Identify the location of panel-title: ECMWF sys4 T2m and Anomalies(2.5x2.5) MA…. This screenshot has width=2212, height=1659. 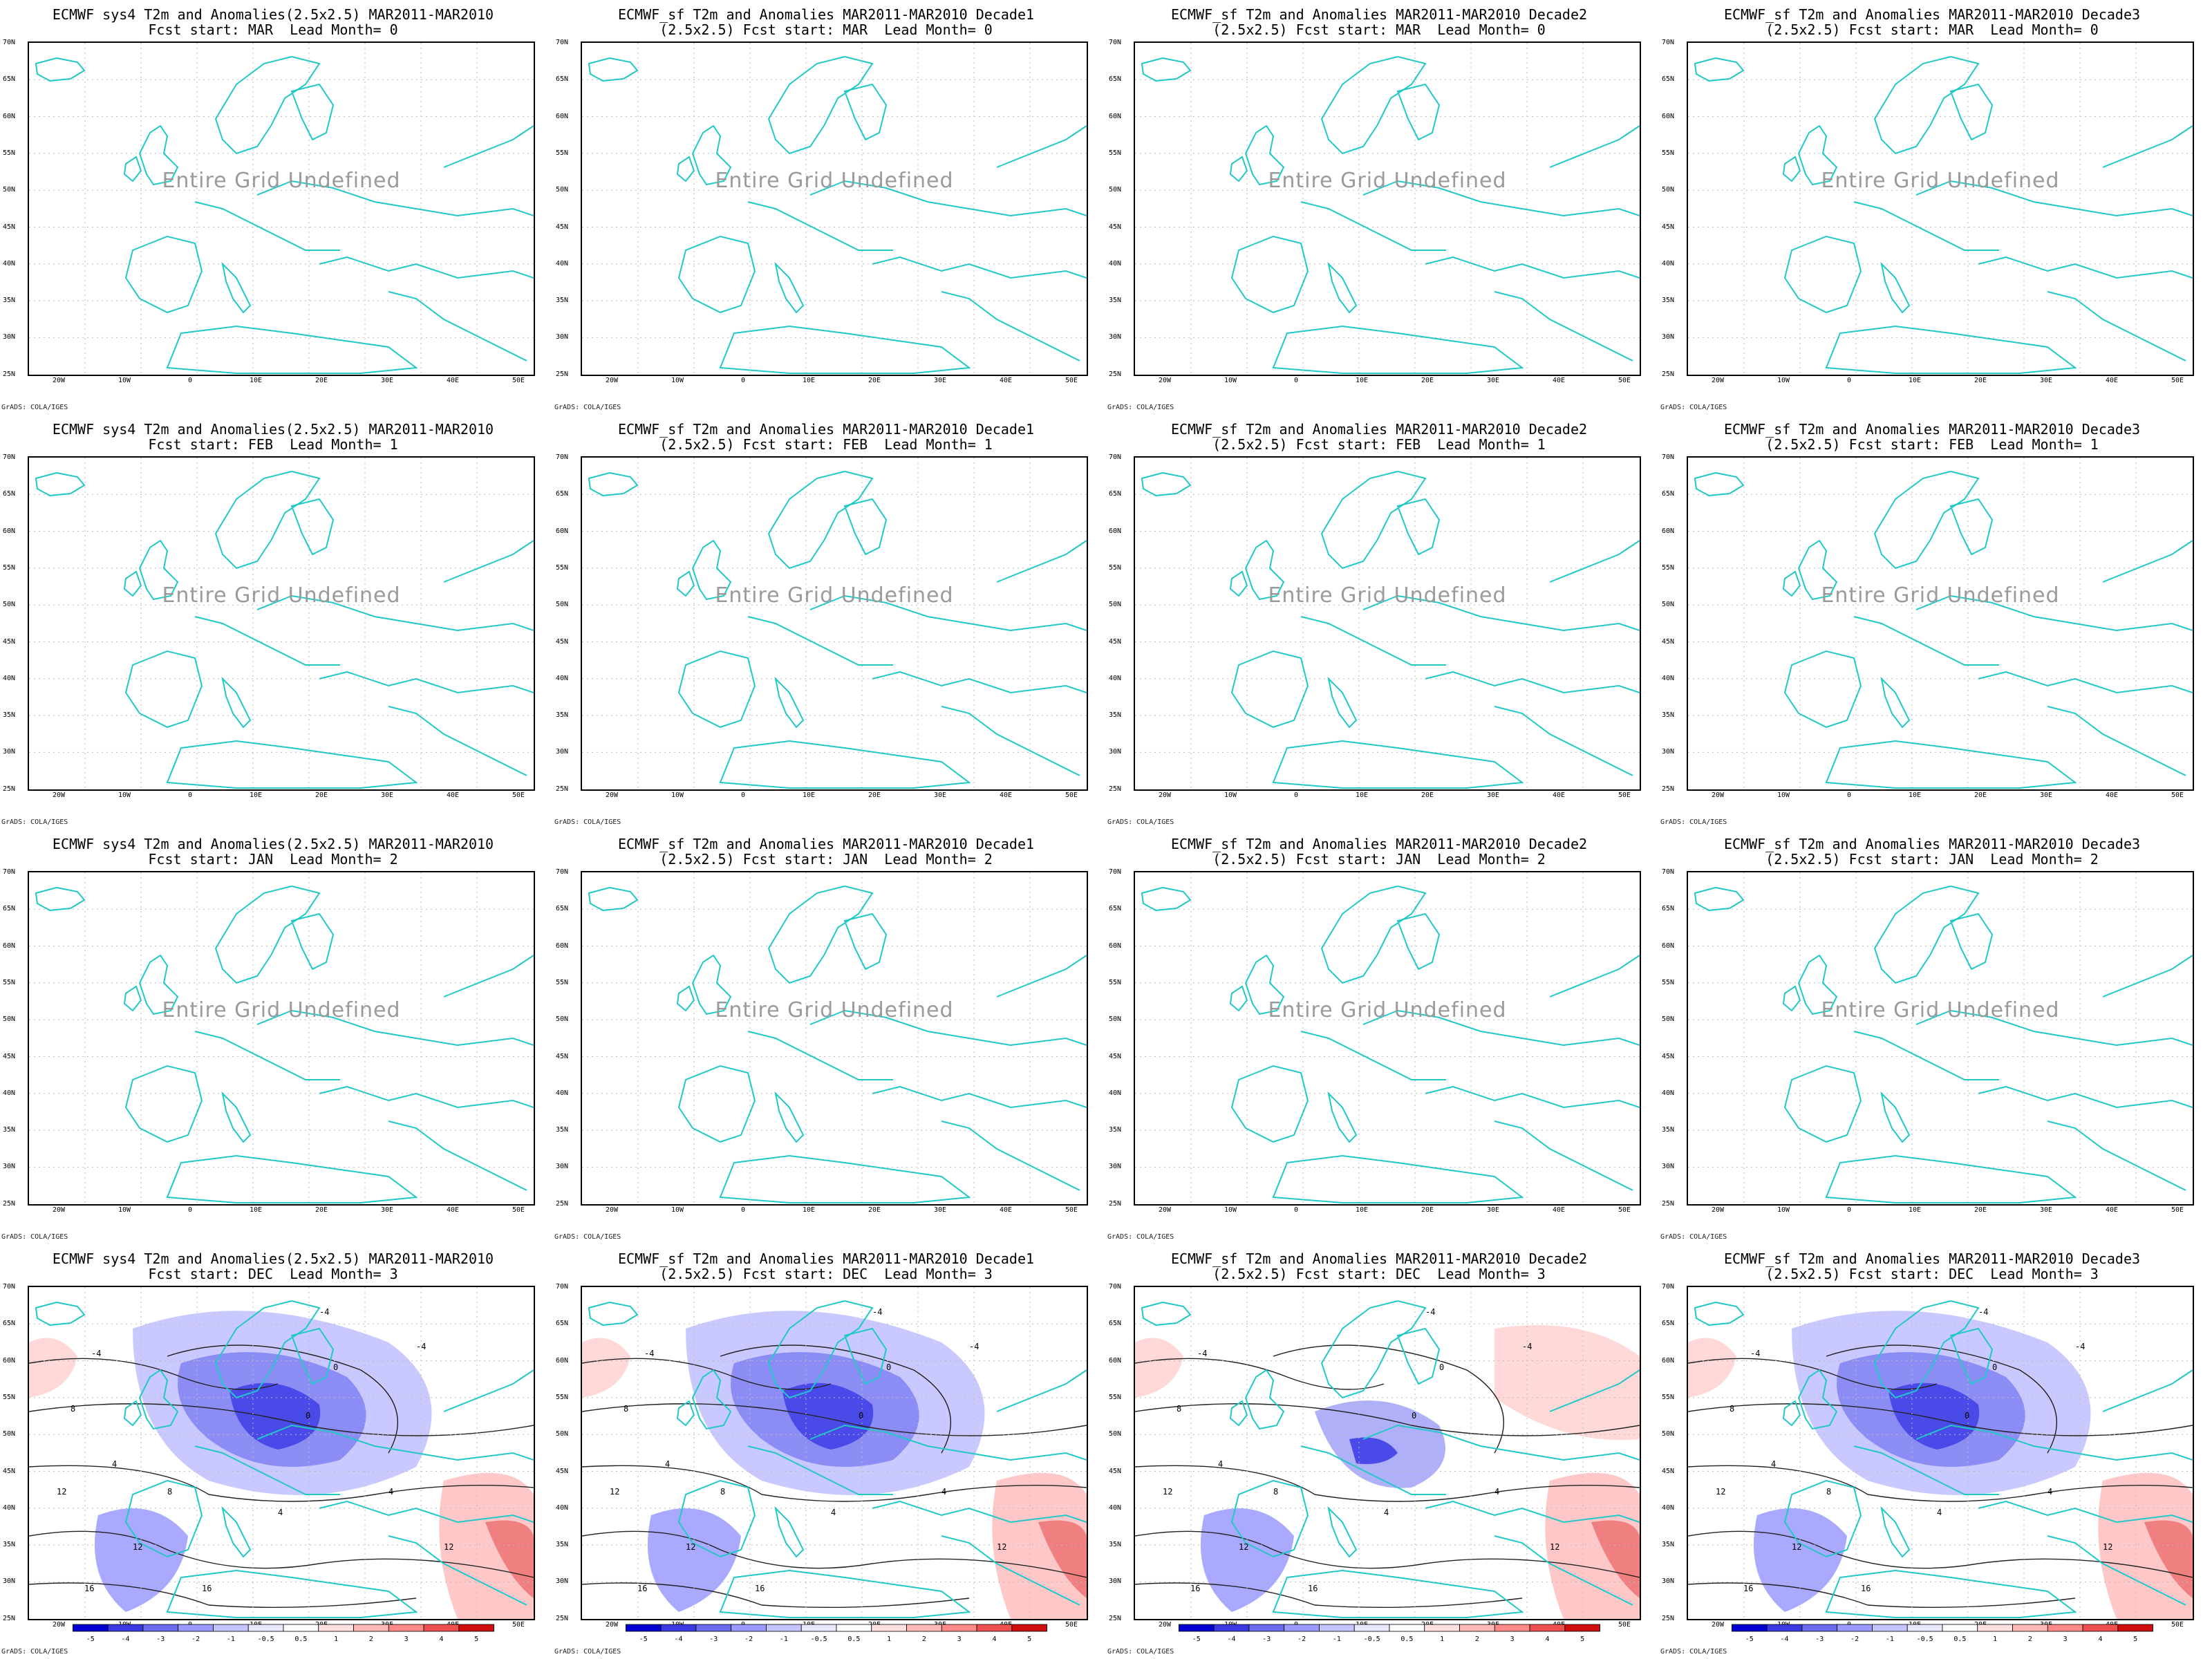
(273, 22).